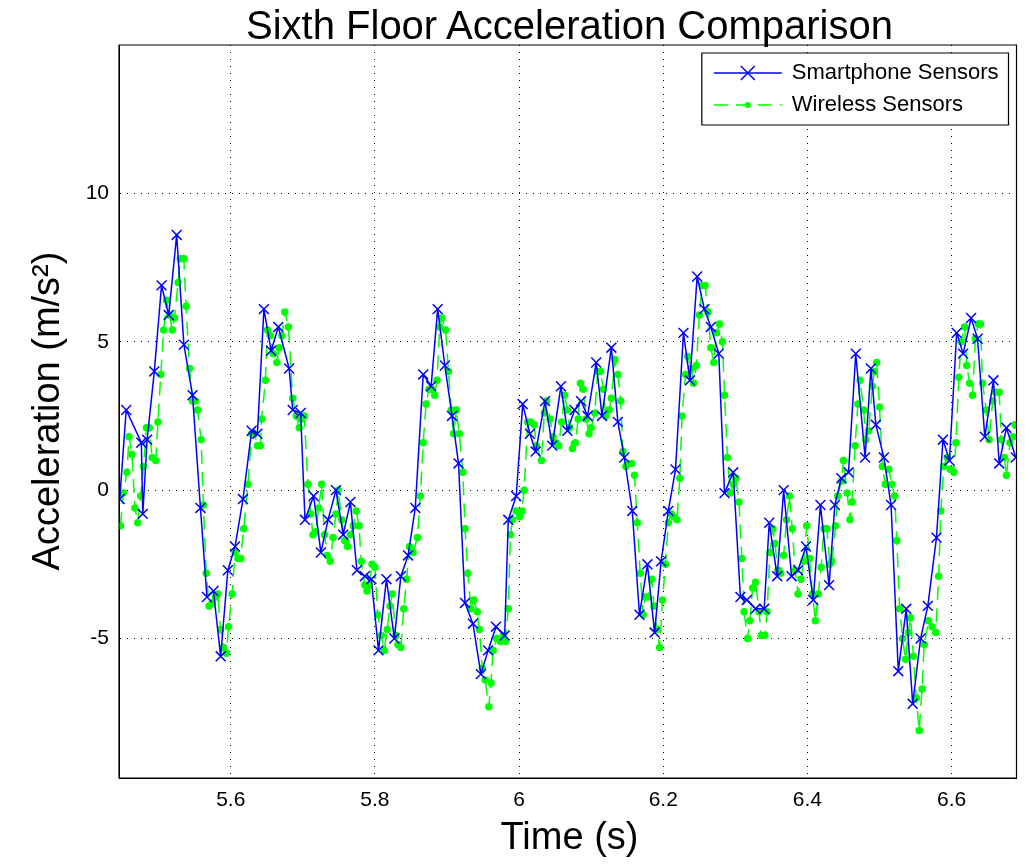 The width and height of the screenshot is (1025, 867). I want to click on y-tick-label: 5, so click(103, 340).